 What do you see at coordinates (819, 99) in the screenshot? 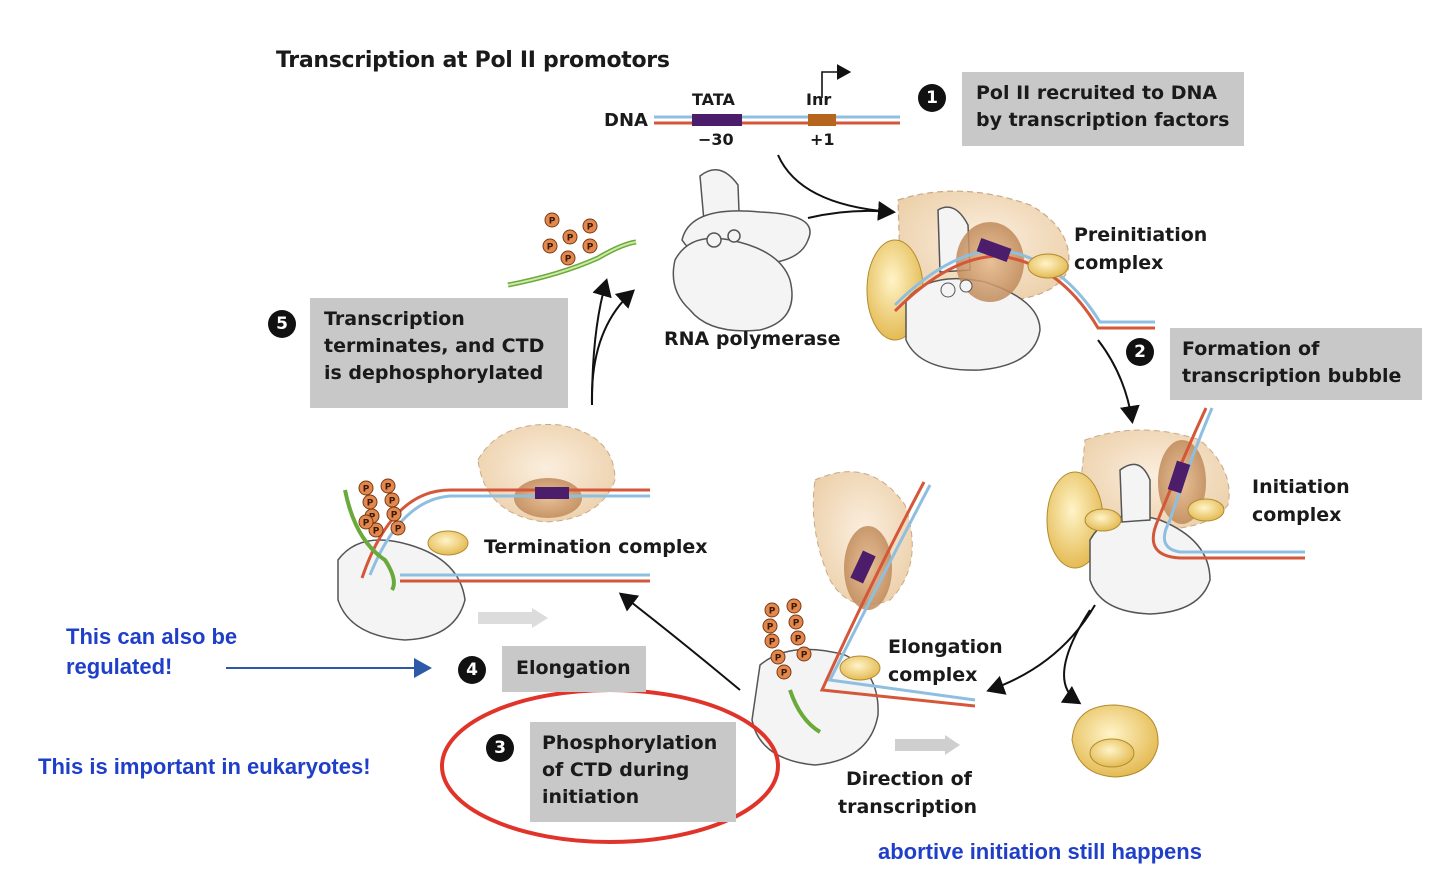
I see `inr-label: Inr` at bounding box center [819, 99].